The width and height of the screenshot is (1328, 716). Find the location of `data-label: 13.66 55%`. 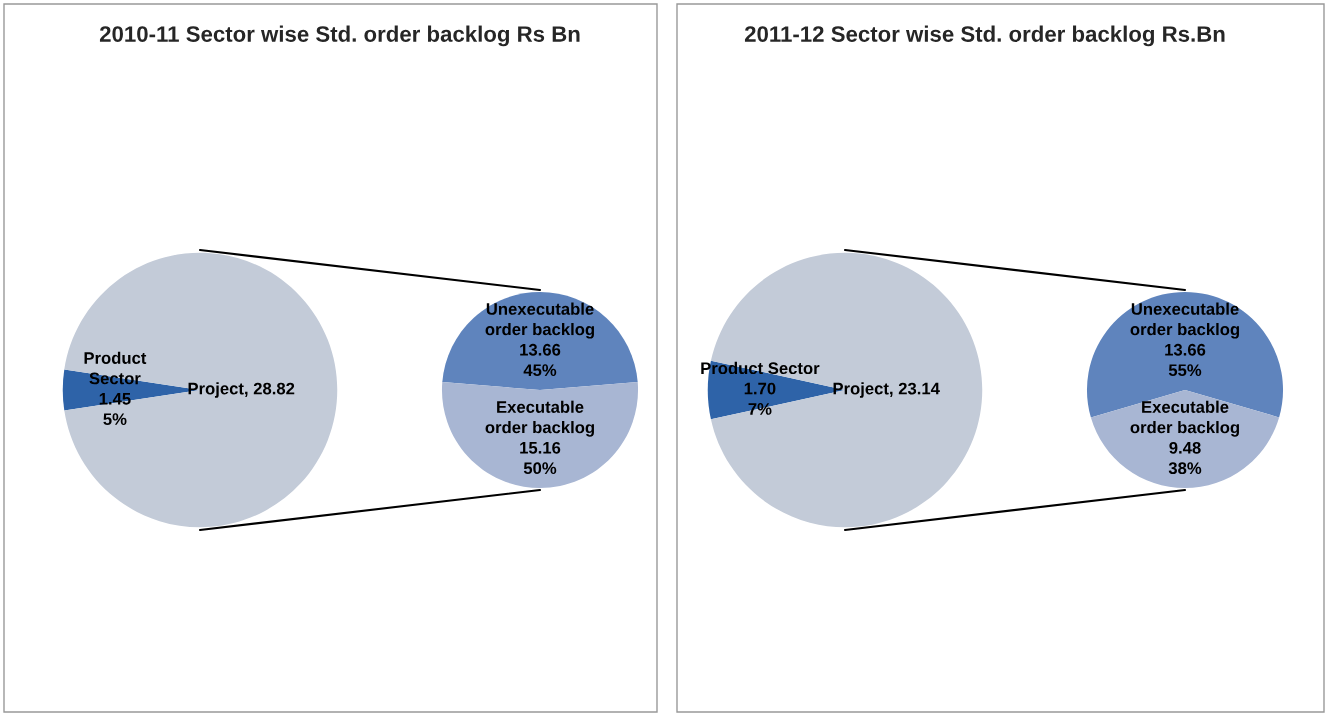

data-label: 13.66 55% is located at coordinates (1185, 360).